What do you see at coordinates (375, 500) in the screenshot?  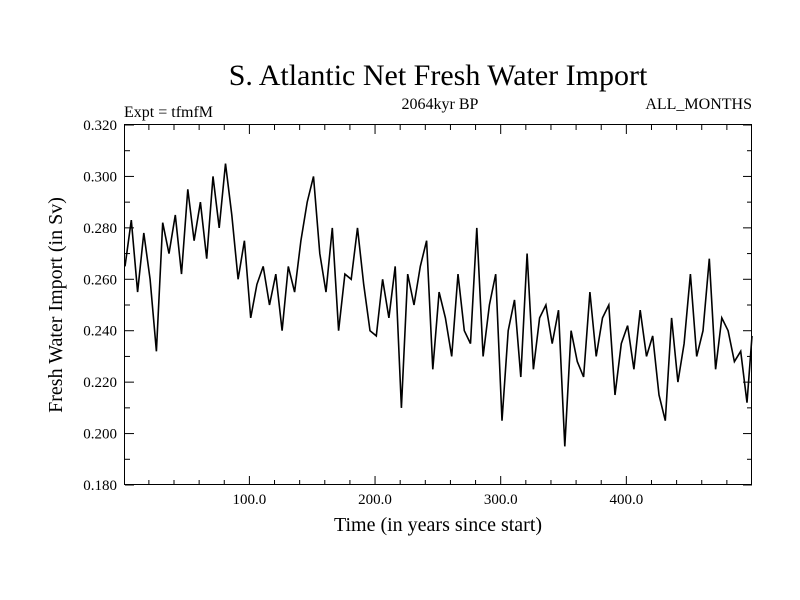 I see `x-tick-label: 200.0` at bounding box center [375, 500].